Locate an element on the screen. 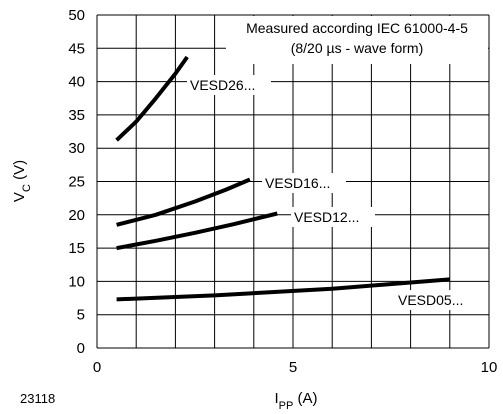  y-tick-label: 0 is located at coordinates (81, 348).